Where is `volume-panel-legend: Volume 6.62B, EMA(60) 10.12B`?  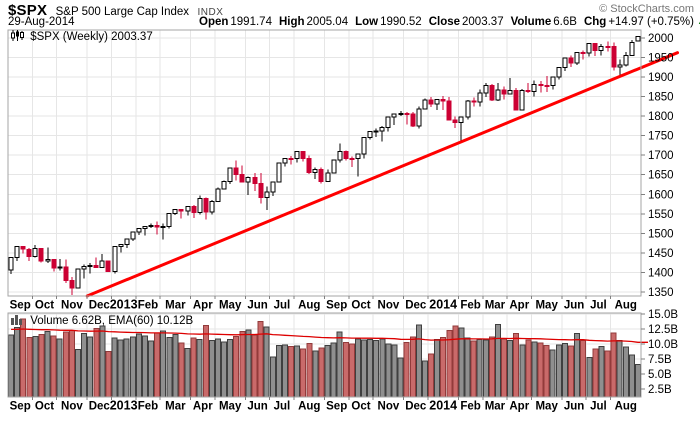 volume-panel-legend: Volume 6.62B, EMA(60) 10.12B is located at coordinates (102, 320).